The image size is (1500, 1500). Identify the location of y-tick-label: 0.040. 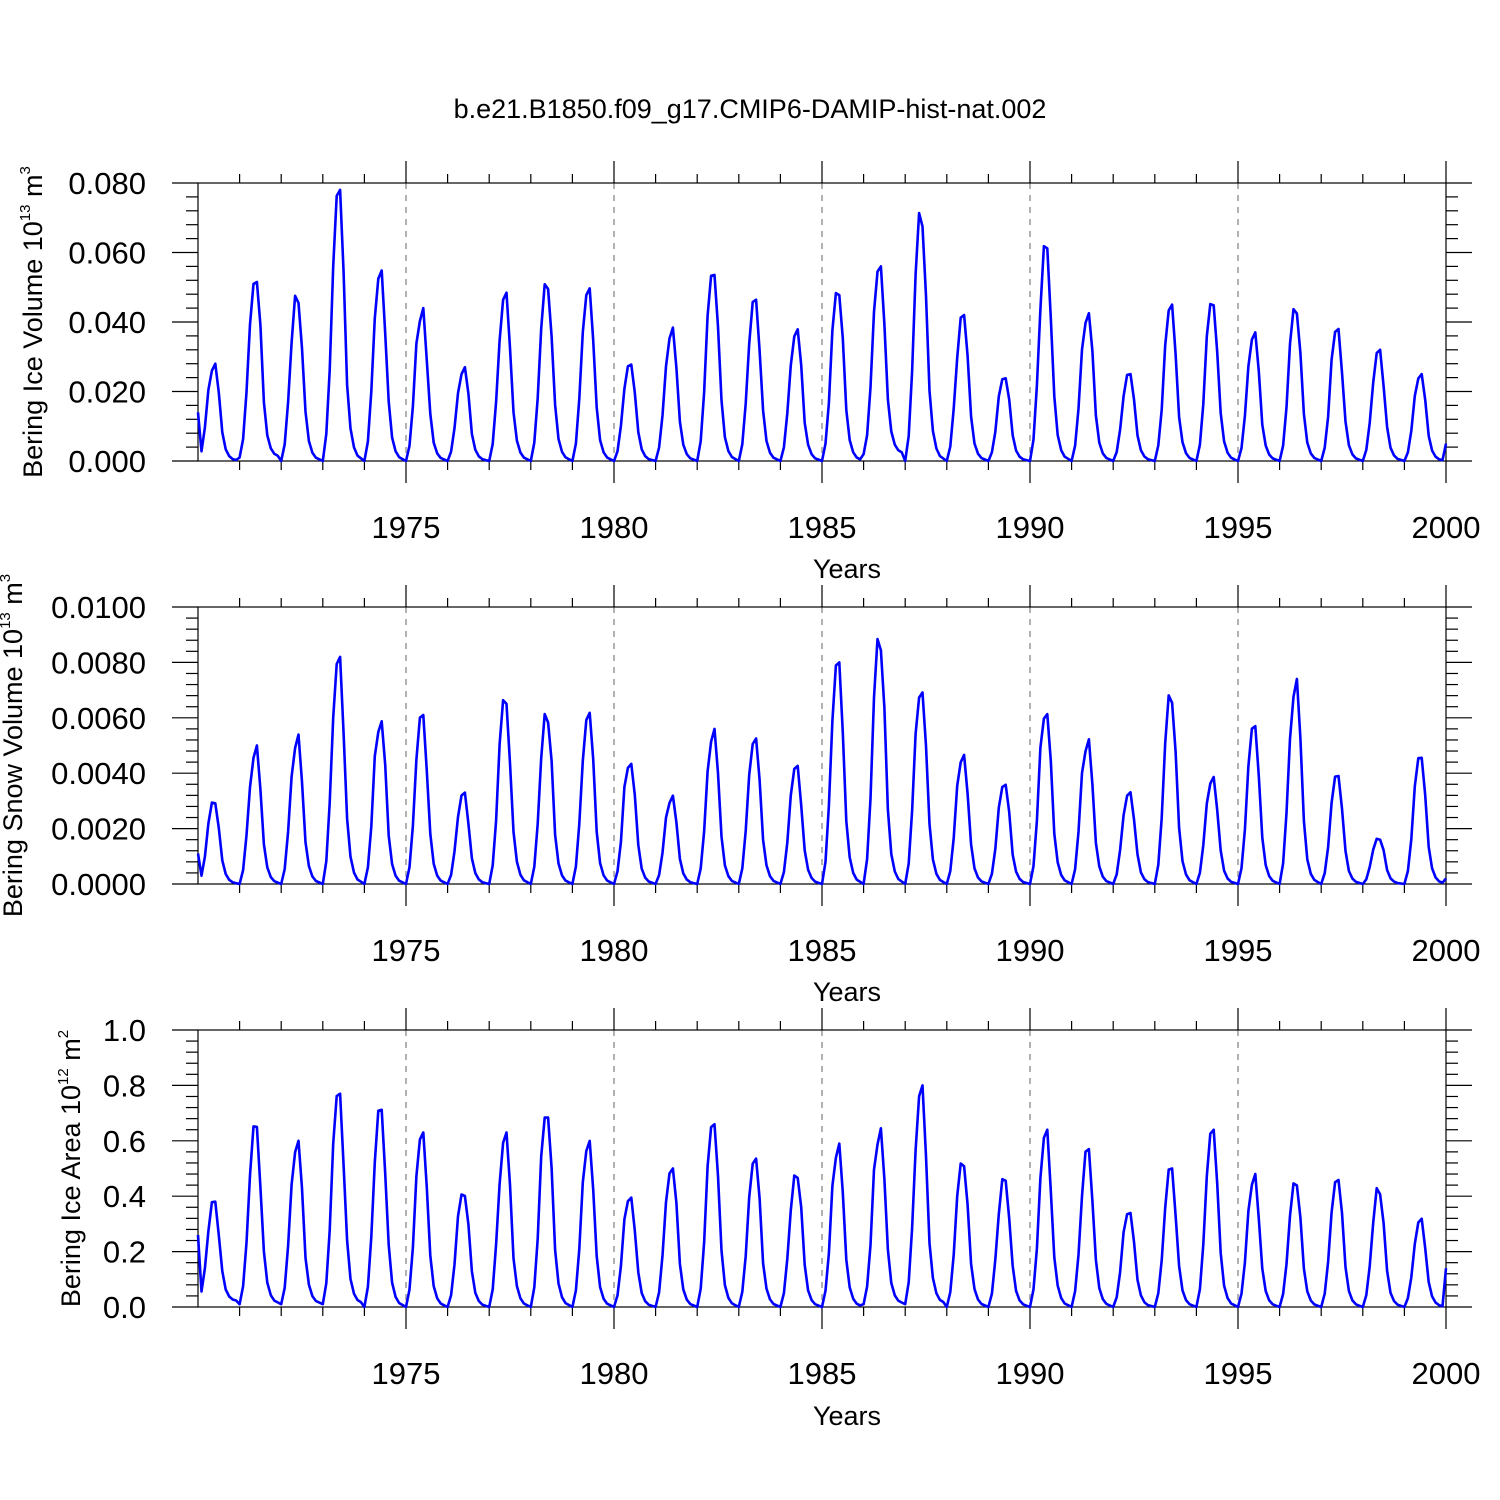
(107, 322).